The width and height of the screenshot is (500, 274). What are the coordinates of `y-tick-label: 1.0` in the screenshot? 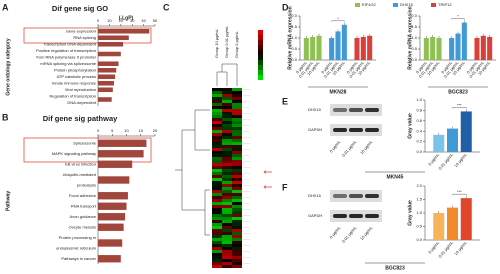 It's located at (414, 37).